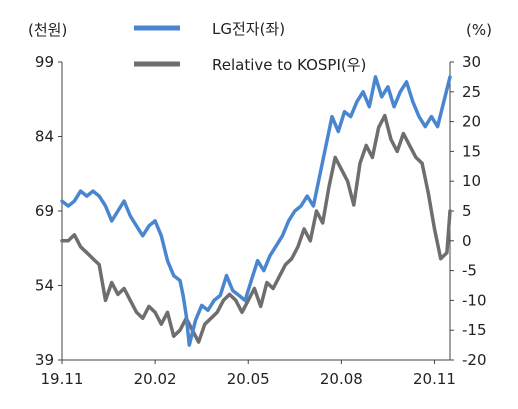 This screenshot has width=518, height=409. I want to click on right-axis-tick-label: -15, so click(474, 330).